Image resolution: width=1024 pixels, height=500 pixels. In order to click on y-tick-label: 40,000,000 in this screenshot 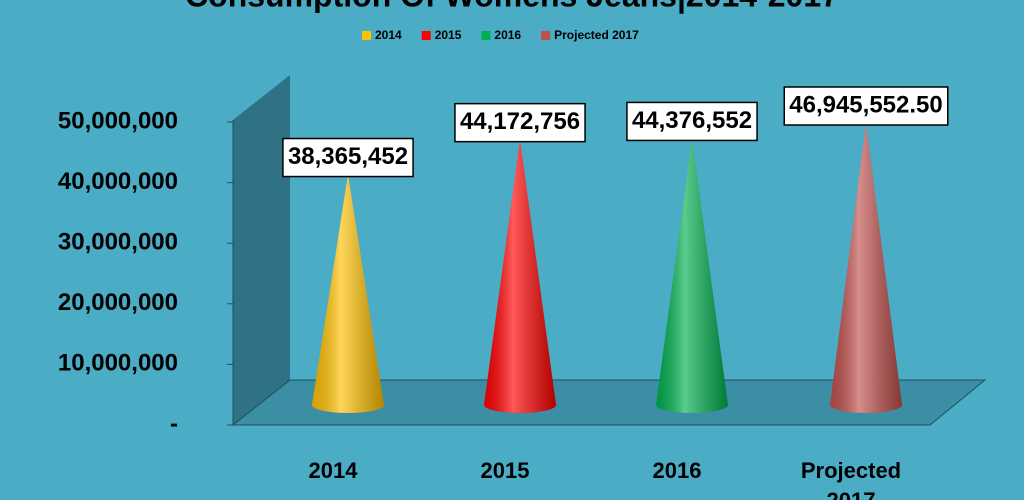, I will do `click(118, 181)`.